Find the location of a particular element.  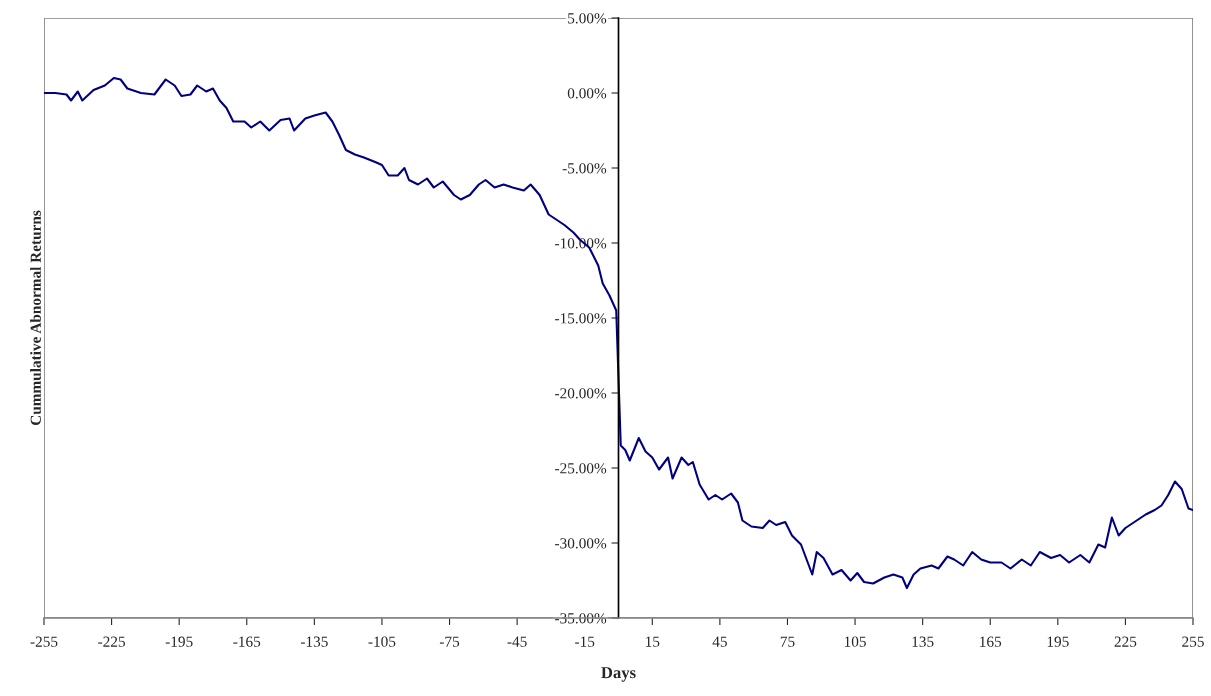

y-tick-label: -5.00% is located at coordinates (584, 168).